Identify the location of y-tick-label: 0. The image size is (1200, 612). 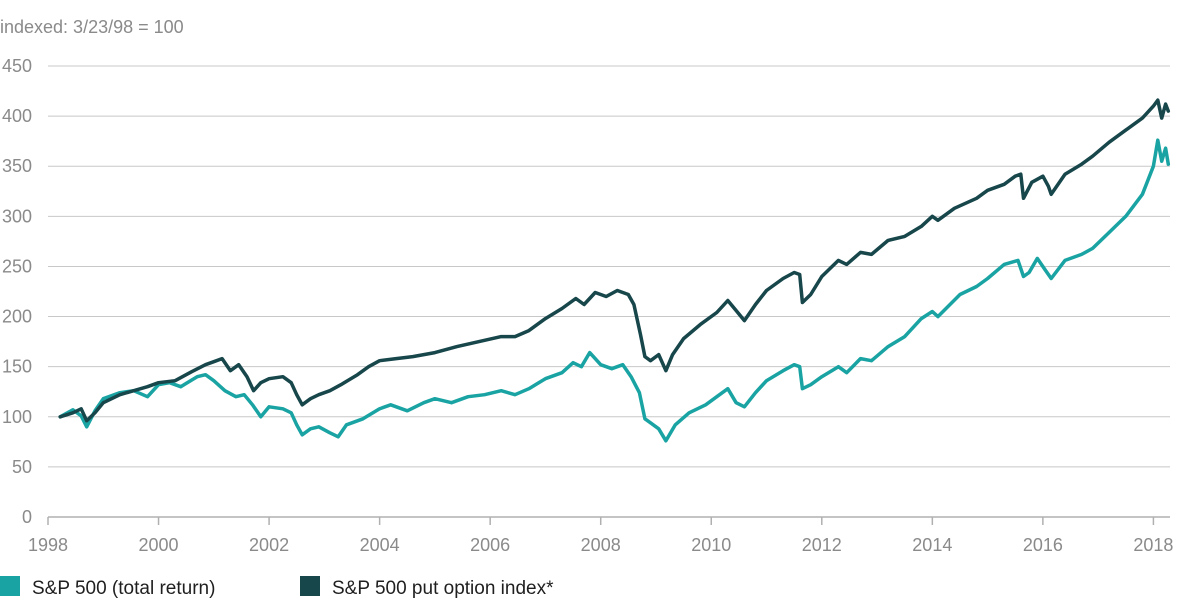
(27, 517).